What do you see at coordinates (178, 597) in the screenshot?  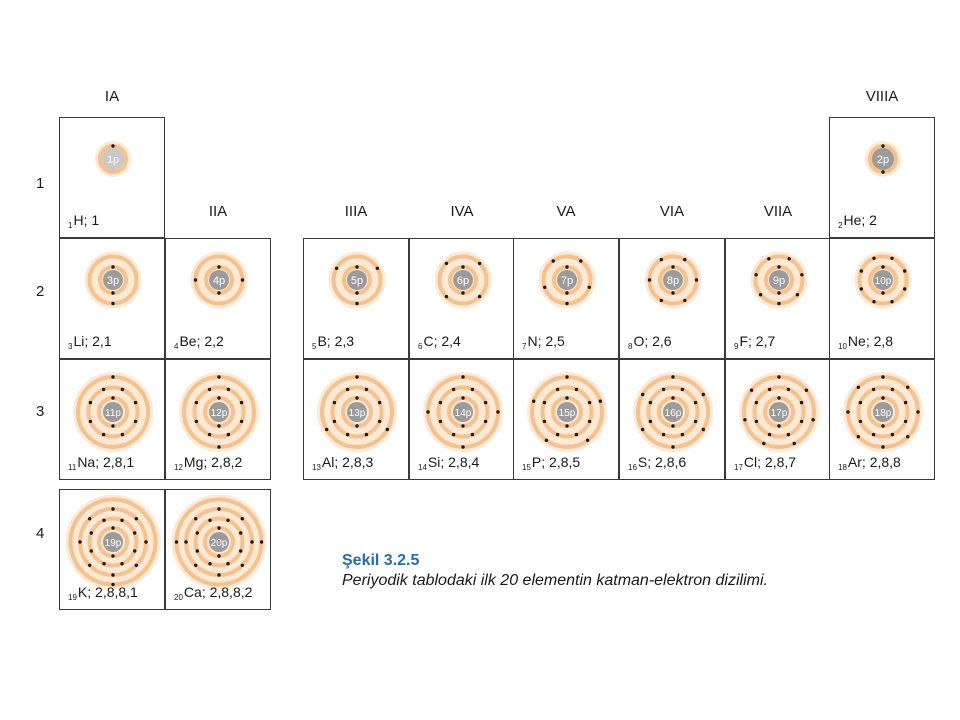 I see `atomic-number: 20` at bounding box center [178, 597].